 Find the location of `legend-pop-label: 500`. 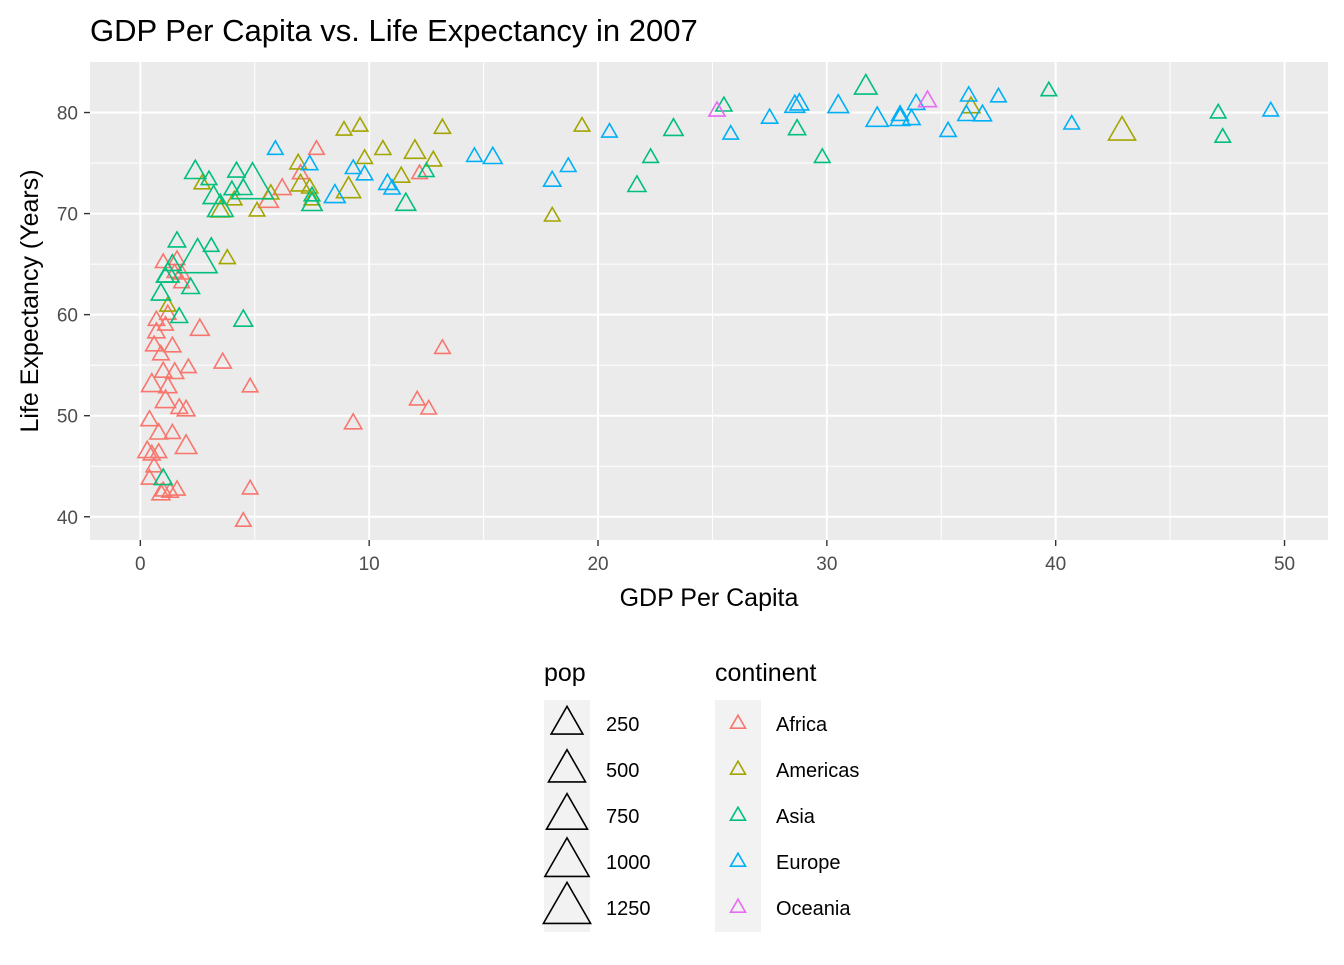

legend-pop-label: 500 is located at coordinates (622, 771).